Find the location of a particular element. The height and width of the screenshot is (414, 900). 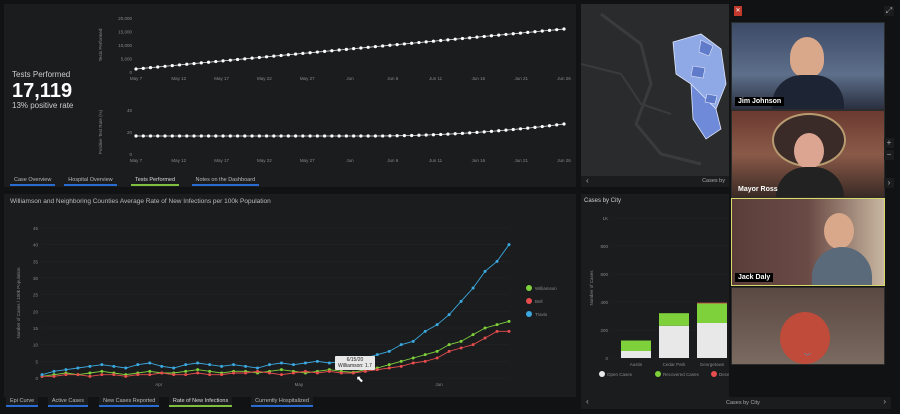

chevron-down-icon: ﹀ is located at coordinates (807, 357).